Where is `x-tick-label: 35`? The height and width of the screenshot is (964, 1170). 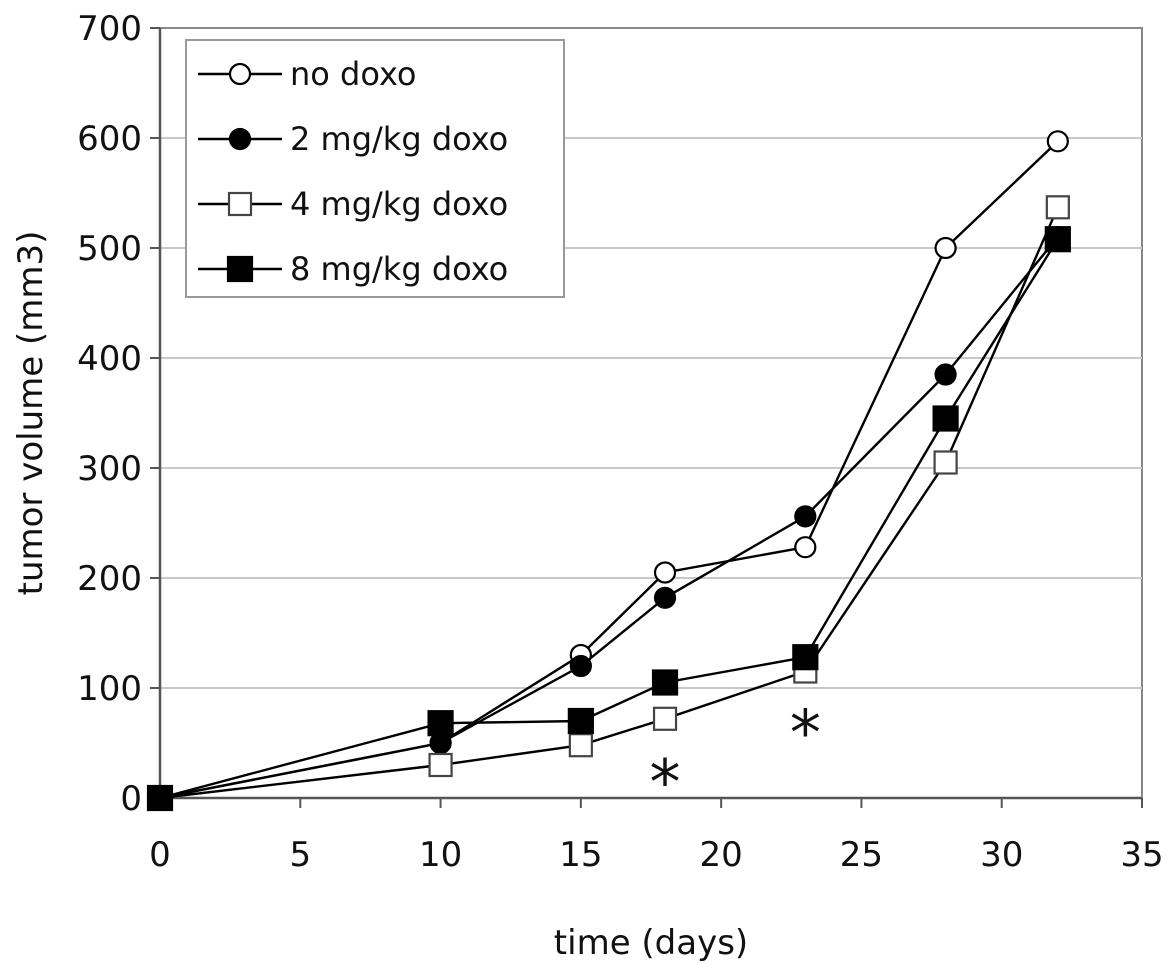
x-tick-label: 35 is located at coordinates (1141, 855).